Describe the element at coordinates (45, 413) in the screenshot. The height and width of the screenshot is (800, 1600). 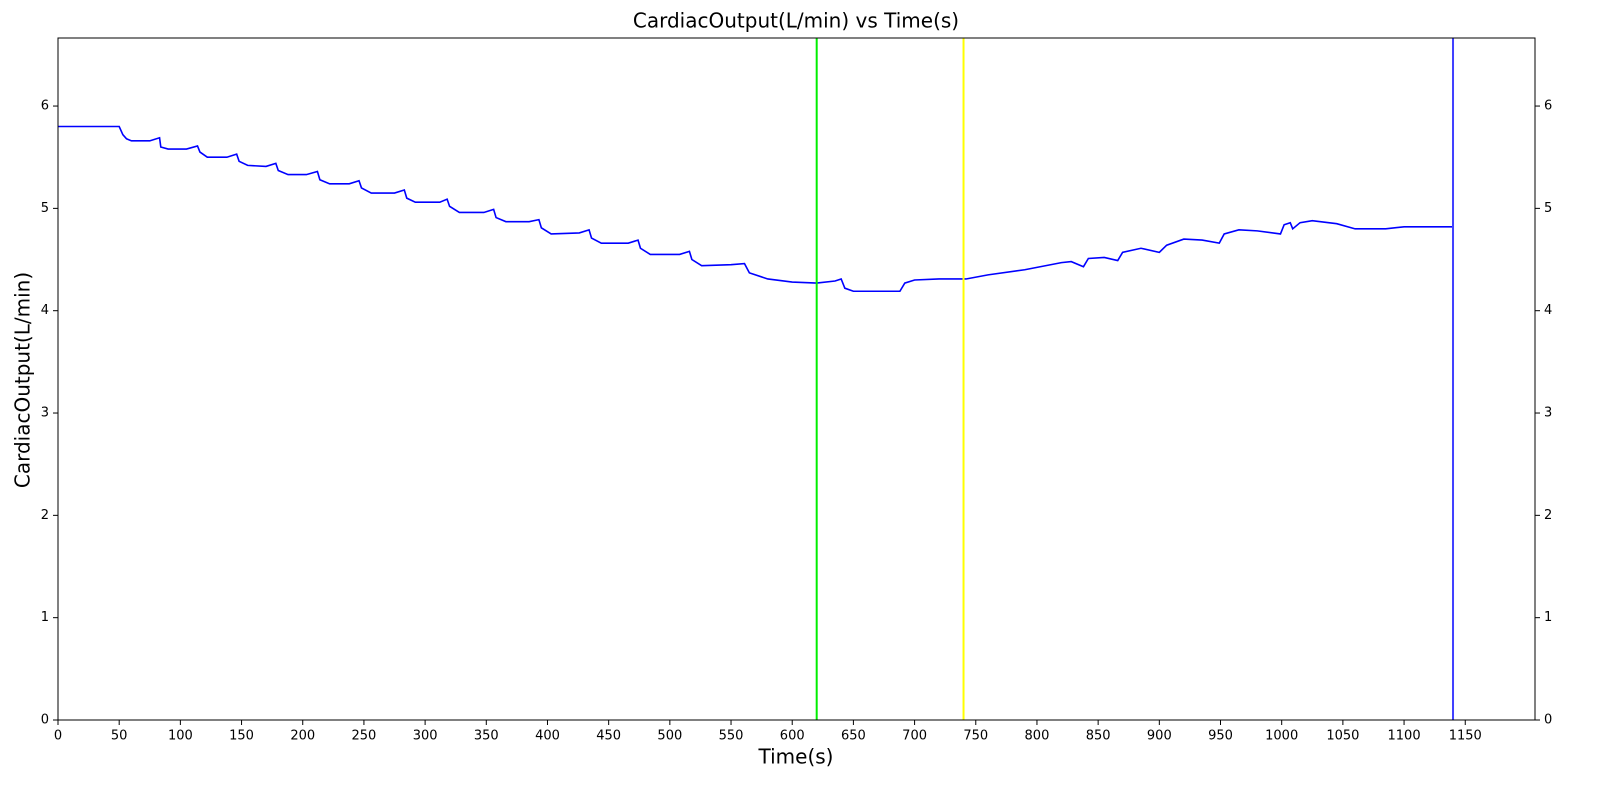
I see `y-tick-label: 3` at that location.